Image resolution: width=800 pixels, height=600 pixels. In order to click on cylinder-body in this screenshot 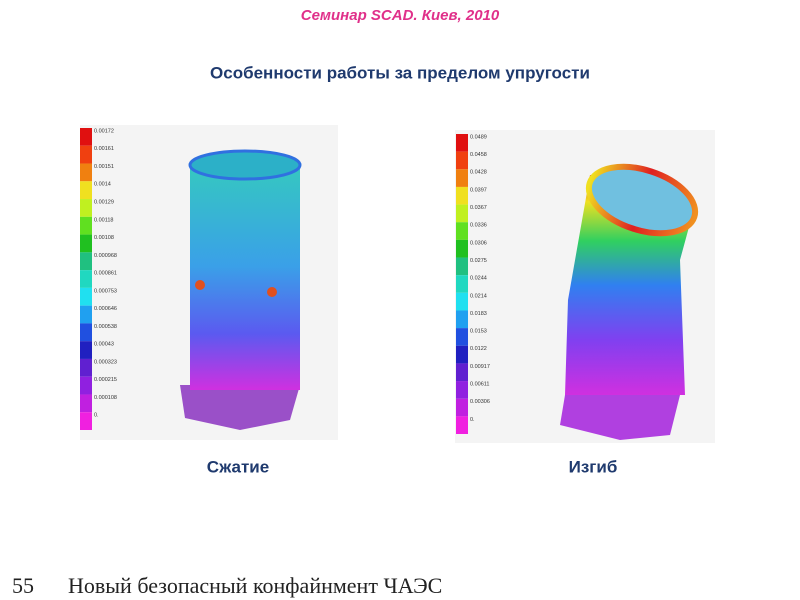, I will do `click(245, 277)`.